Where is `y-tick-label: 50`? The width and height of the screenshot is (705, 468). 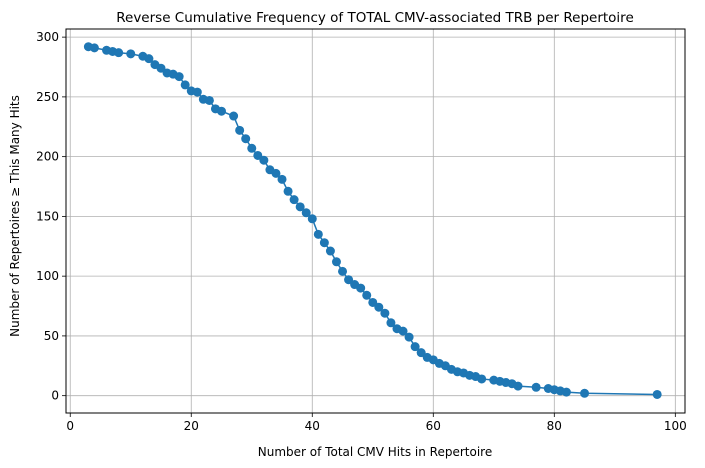 y-tick-label: 50 is located at coordinates (51, 336).